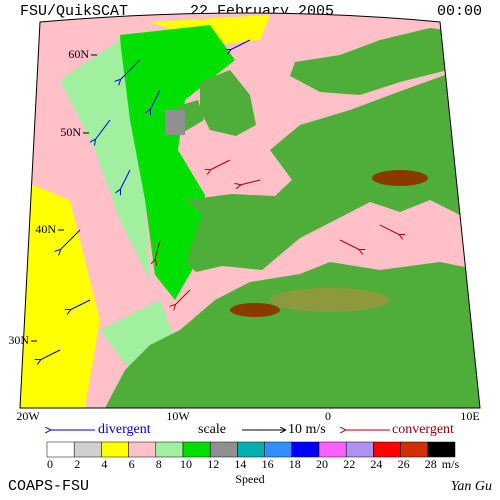 Image resolution: width=500 pixels, height=500 pixels. What do you see at coordinates (349, 464) in the screenshot?
I see `colorbar-tick-label: 22` at bounding box center [349, 464].